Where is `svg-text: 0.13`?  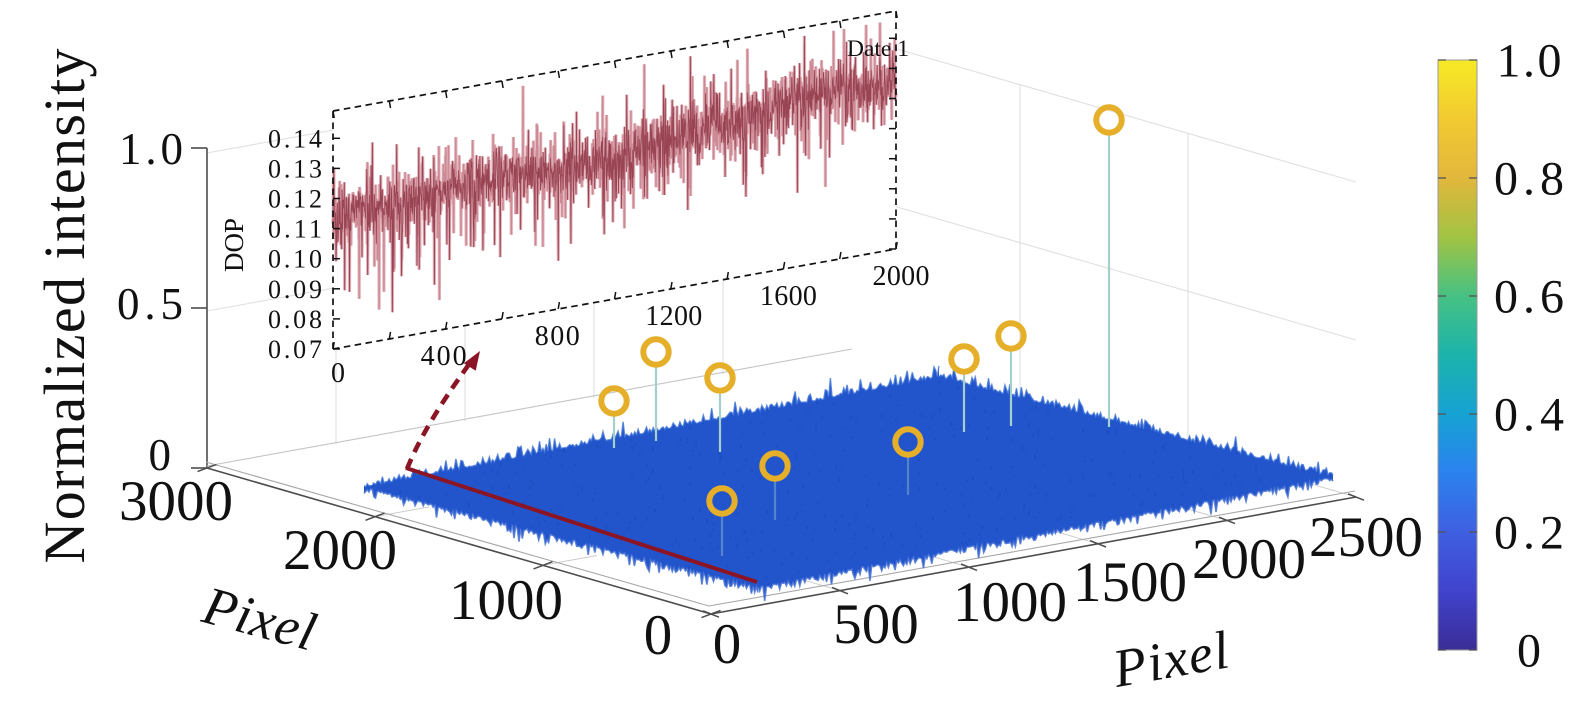
svg-text: 0.13 is located at coordinates (295, 168).